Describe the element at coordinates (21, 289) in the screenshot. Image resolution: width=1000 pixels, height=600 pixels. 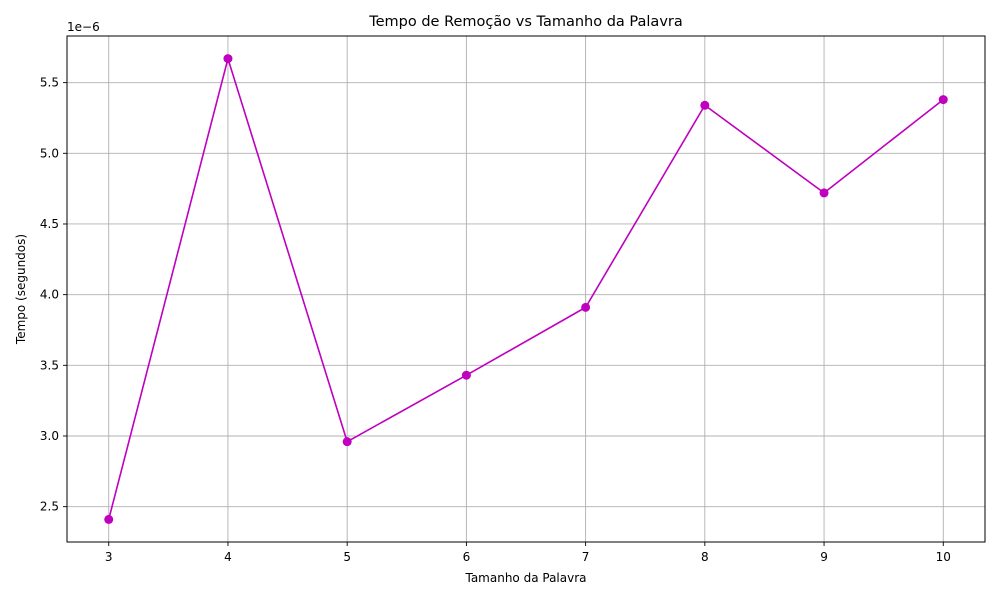
I see `y-axis-title: Tempo (segundos)` at that location.